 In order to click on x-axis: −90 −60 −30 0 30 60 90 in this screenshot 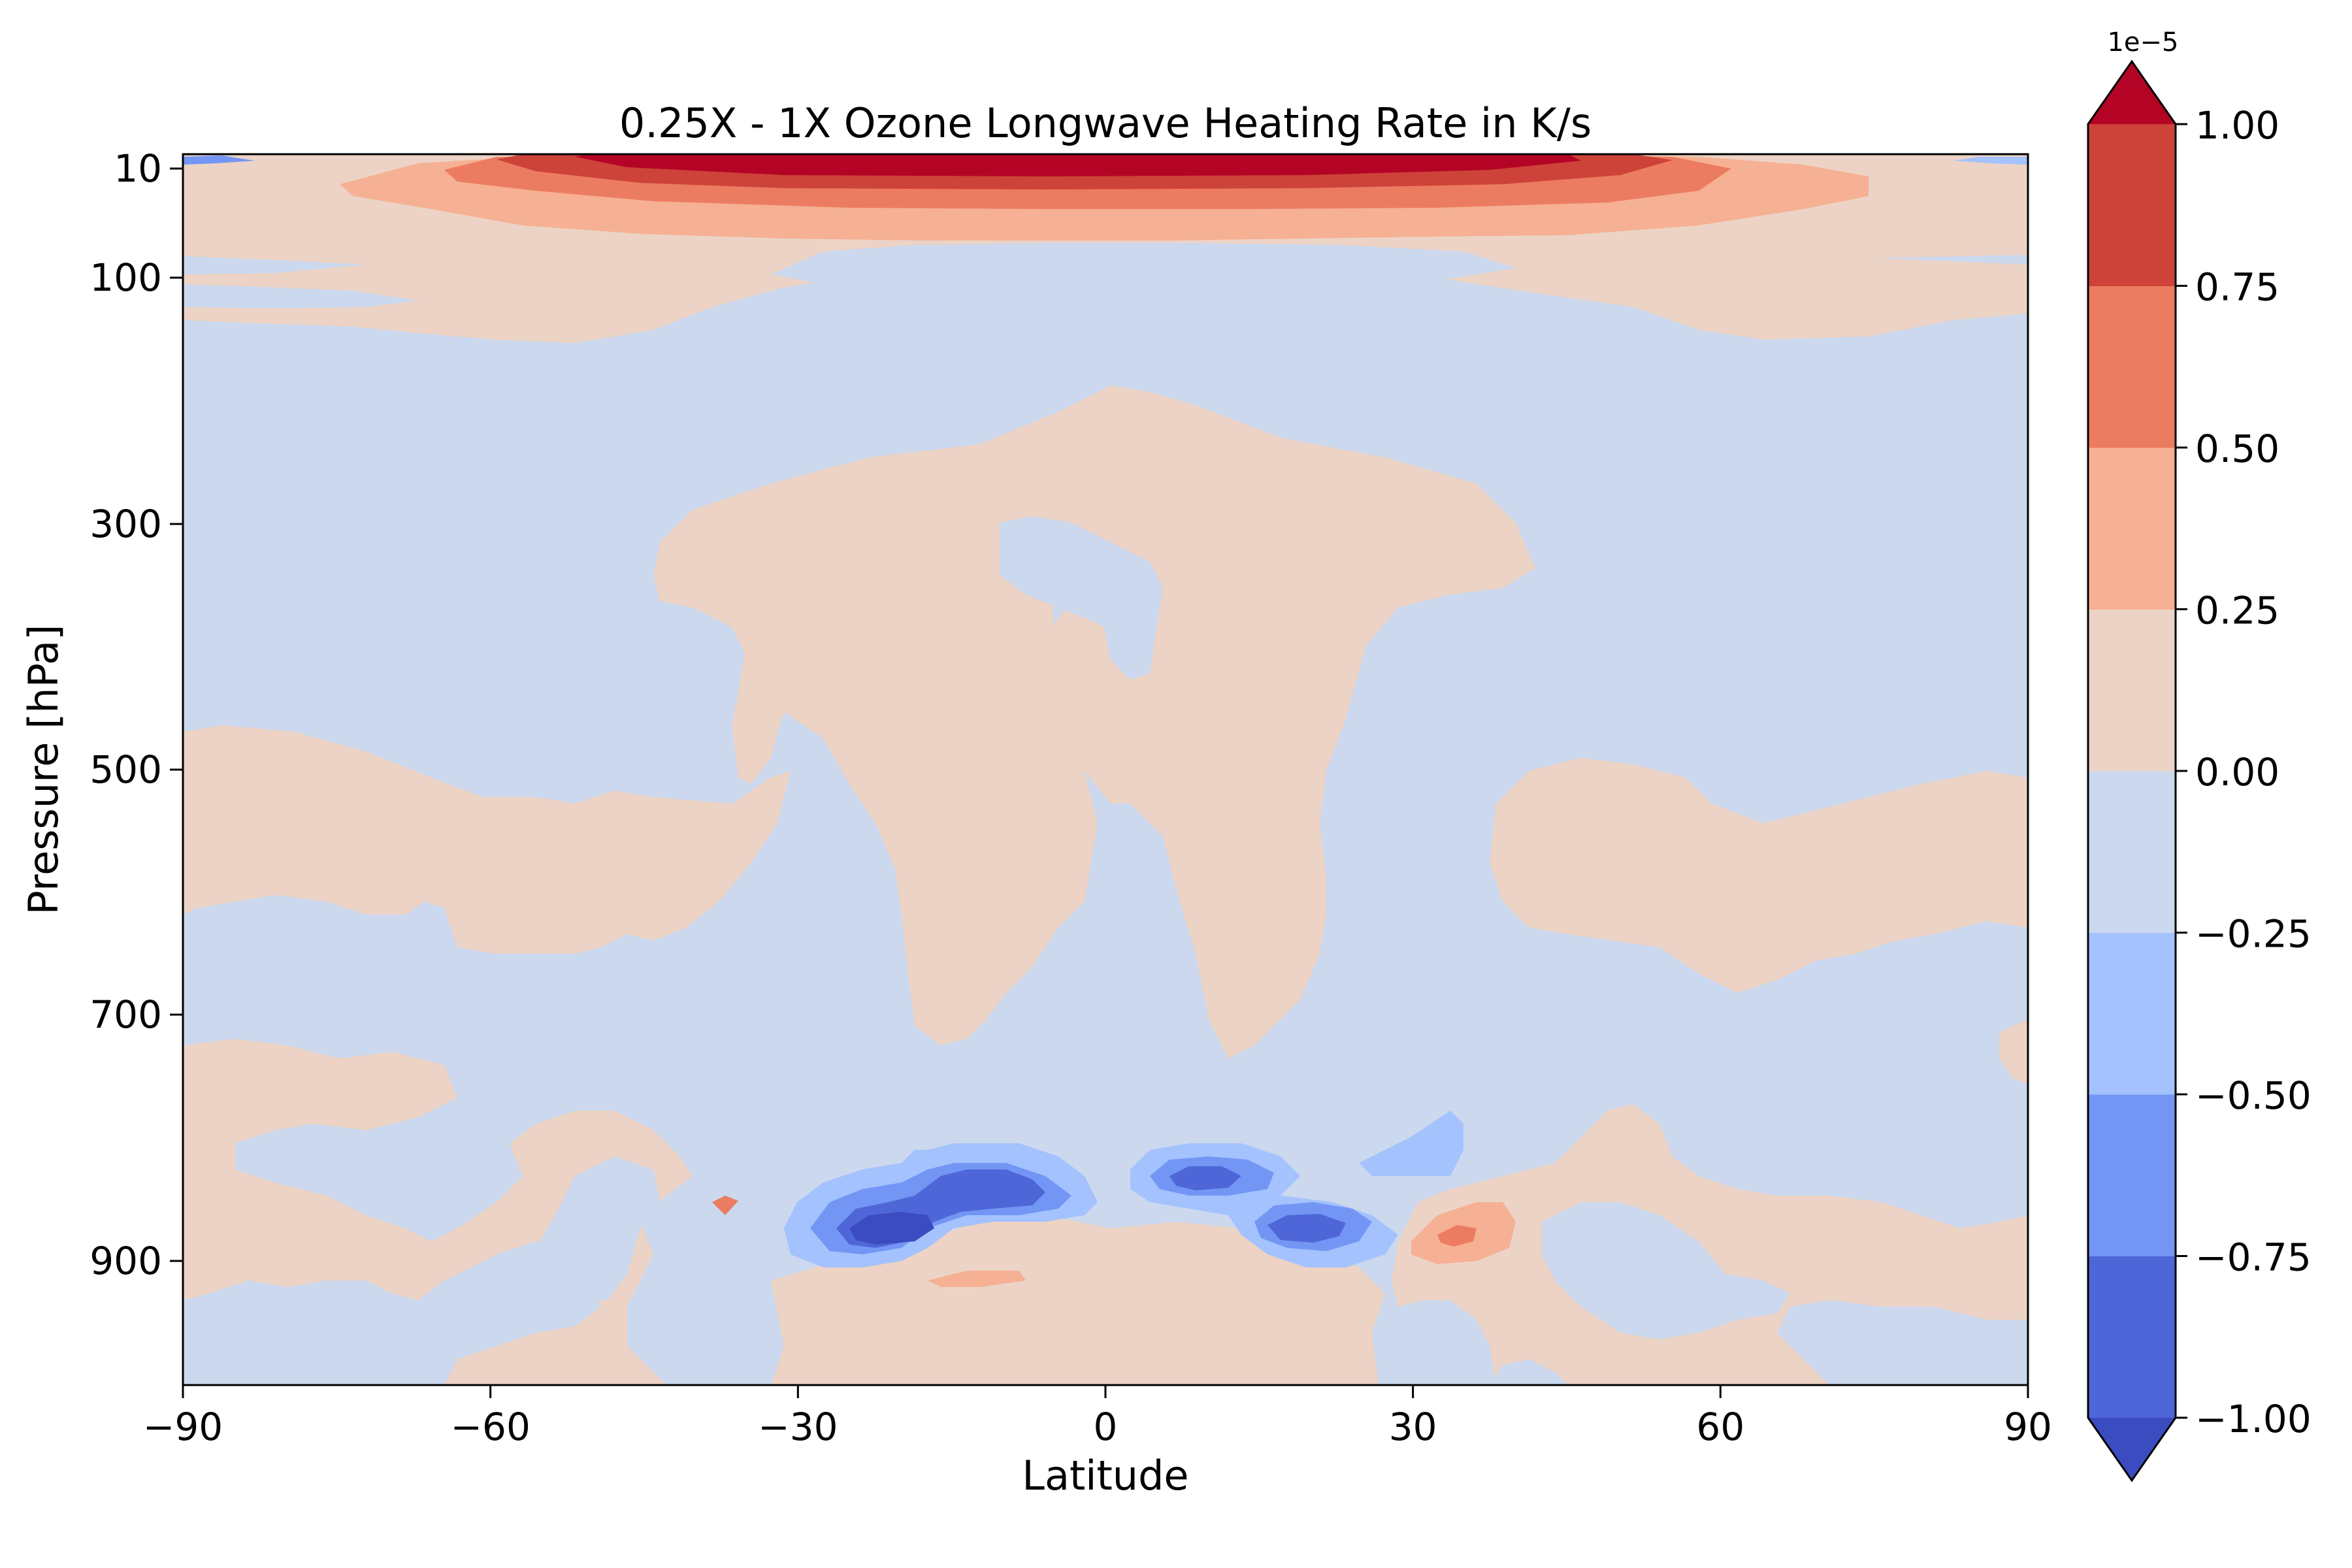, I will do `click(1097, 1417)`.